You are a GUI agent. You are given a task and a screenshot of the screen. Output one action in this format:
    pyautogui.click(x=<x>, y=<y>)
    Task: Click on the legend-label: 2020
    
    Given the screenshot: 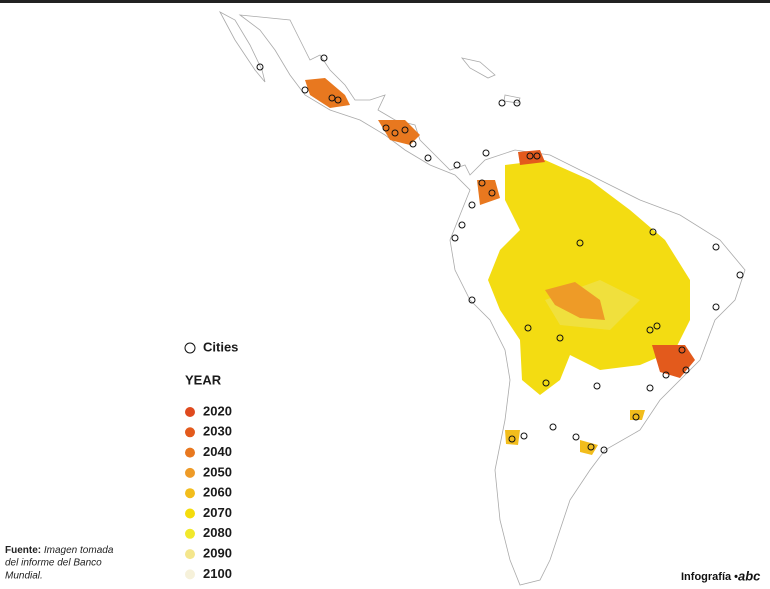 What is the action you would take?
    pyautogui.click(x=217, y=410)
    